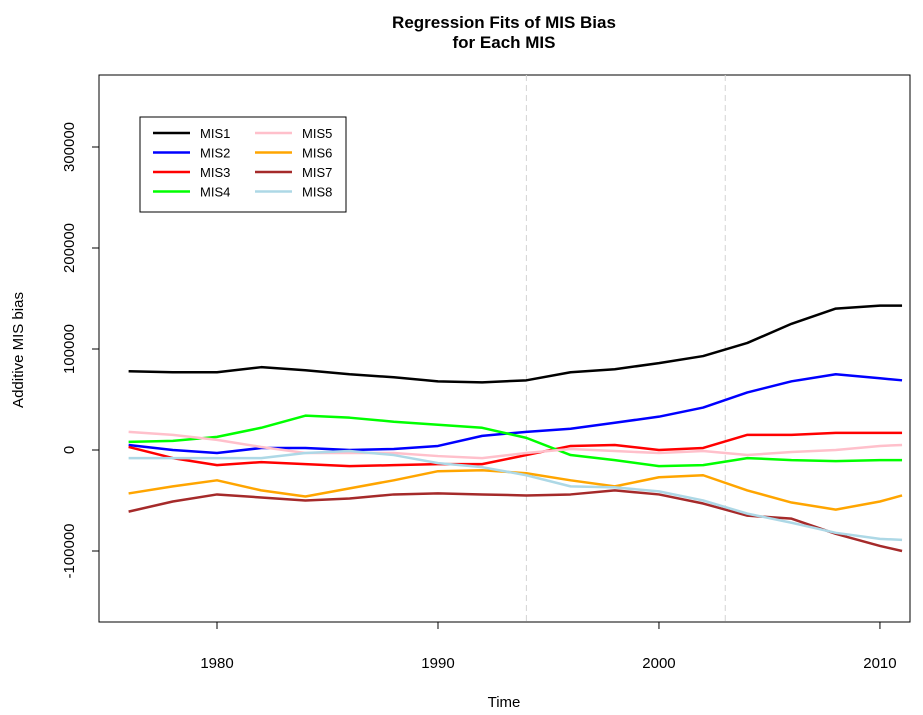 This screenshot has width=923, height=715. What do you see at coordinates (69, 248) in the screenshot?
I see `y-tick-label: 200000` at bounding box center [69, 248].